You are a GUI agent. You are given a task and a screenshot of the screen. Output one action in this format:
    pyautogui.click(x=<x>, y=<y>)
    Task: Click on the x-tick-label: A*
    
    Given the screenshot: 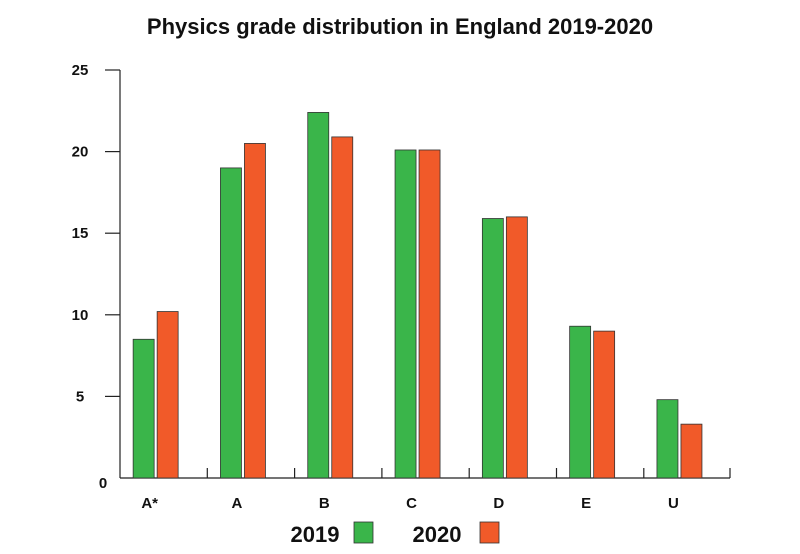 What is the action you would take?
    pyautogui.click(x=149, y=503)
    